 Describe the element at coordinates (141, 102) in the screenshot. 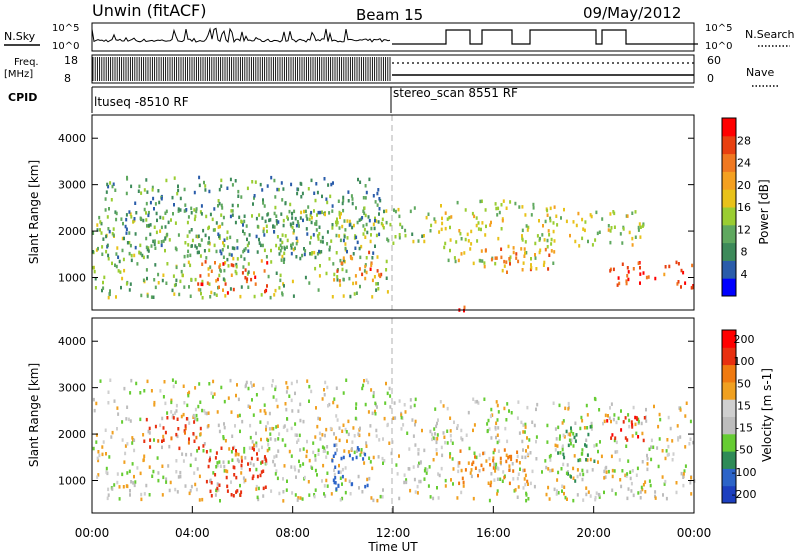

I see `cpid-segment-1: ltuseq -8510 RF` at that location.